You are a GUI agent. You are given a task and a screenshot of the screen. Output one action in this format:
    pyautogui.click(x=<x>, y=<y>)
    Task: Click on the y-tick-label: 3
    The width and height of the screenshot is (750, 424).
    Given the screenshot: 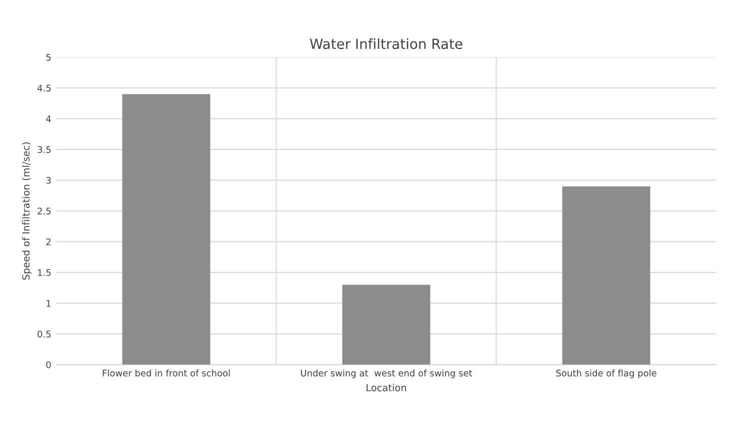 What is the action you would take?
    pyautogui.click(x=48, y=180)
    